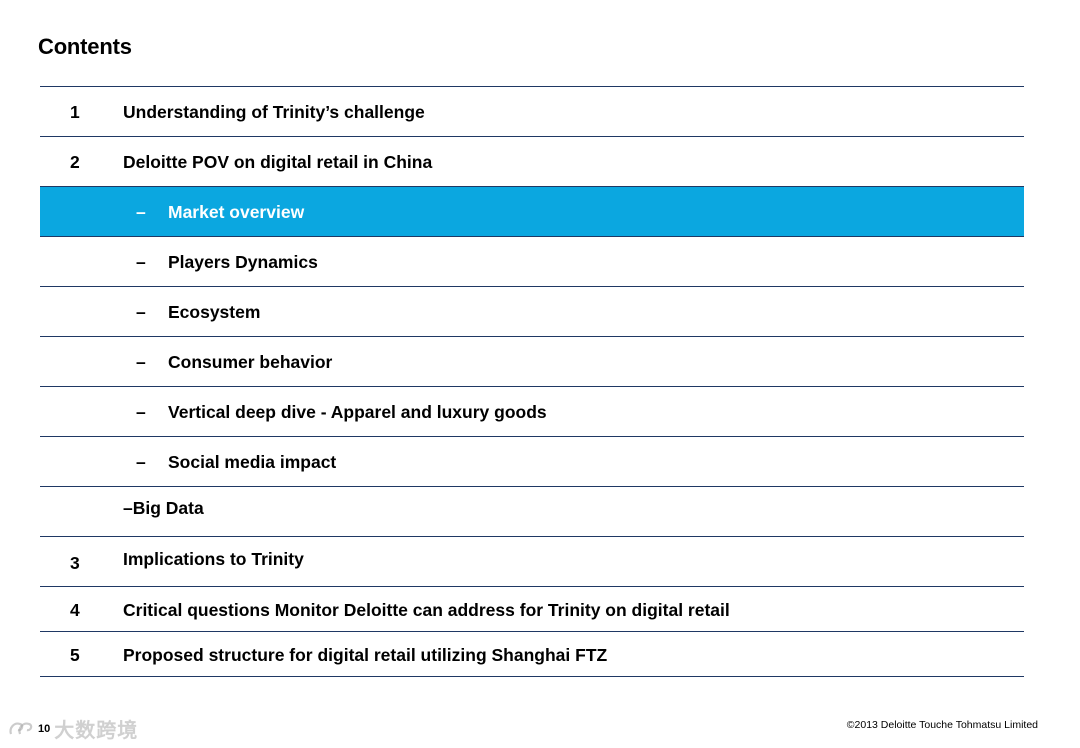 The width and height of the screenshot is (1080, 748). What do you see at coordinates (75, 655) in the screenshot?
I see `toc-number: 5` at bounding box center [75, 655].